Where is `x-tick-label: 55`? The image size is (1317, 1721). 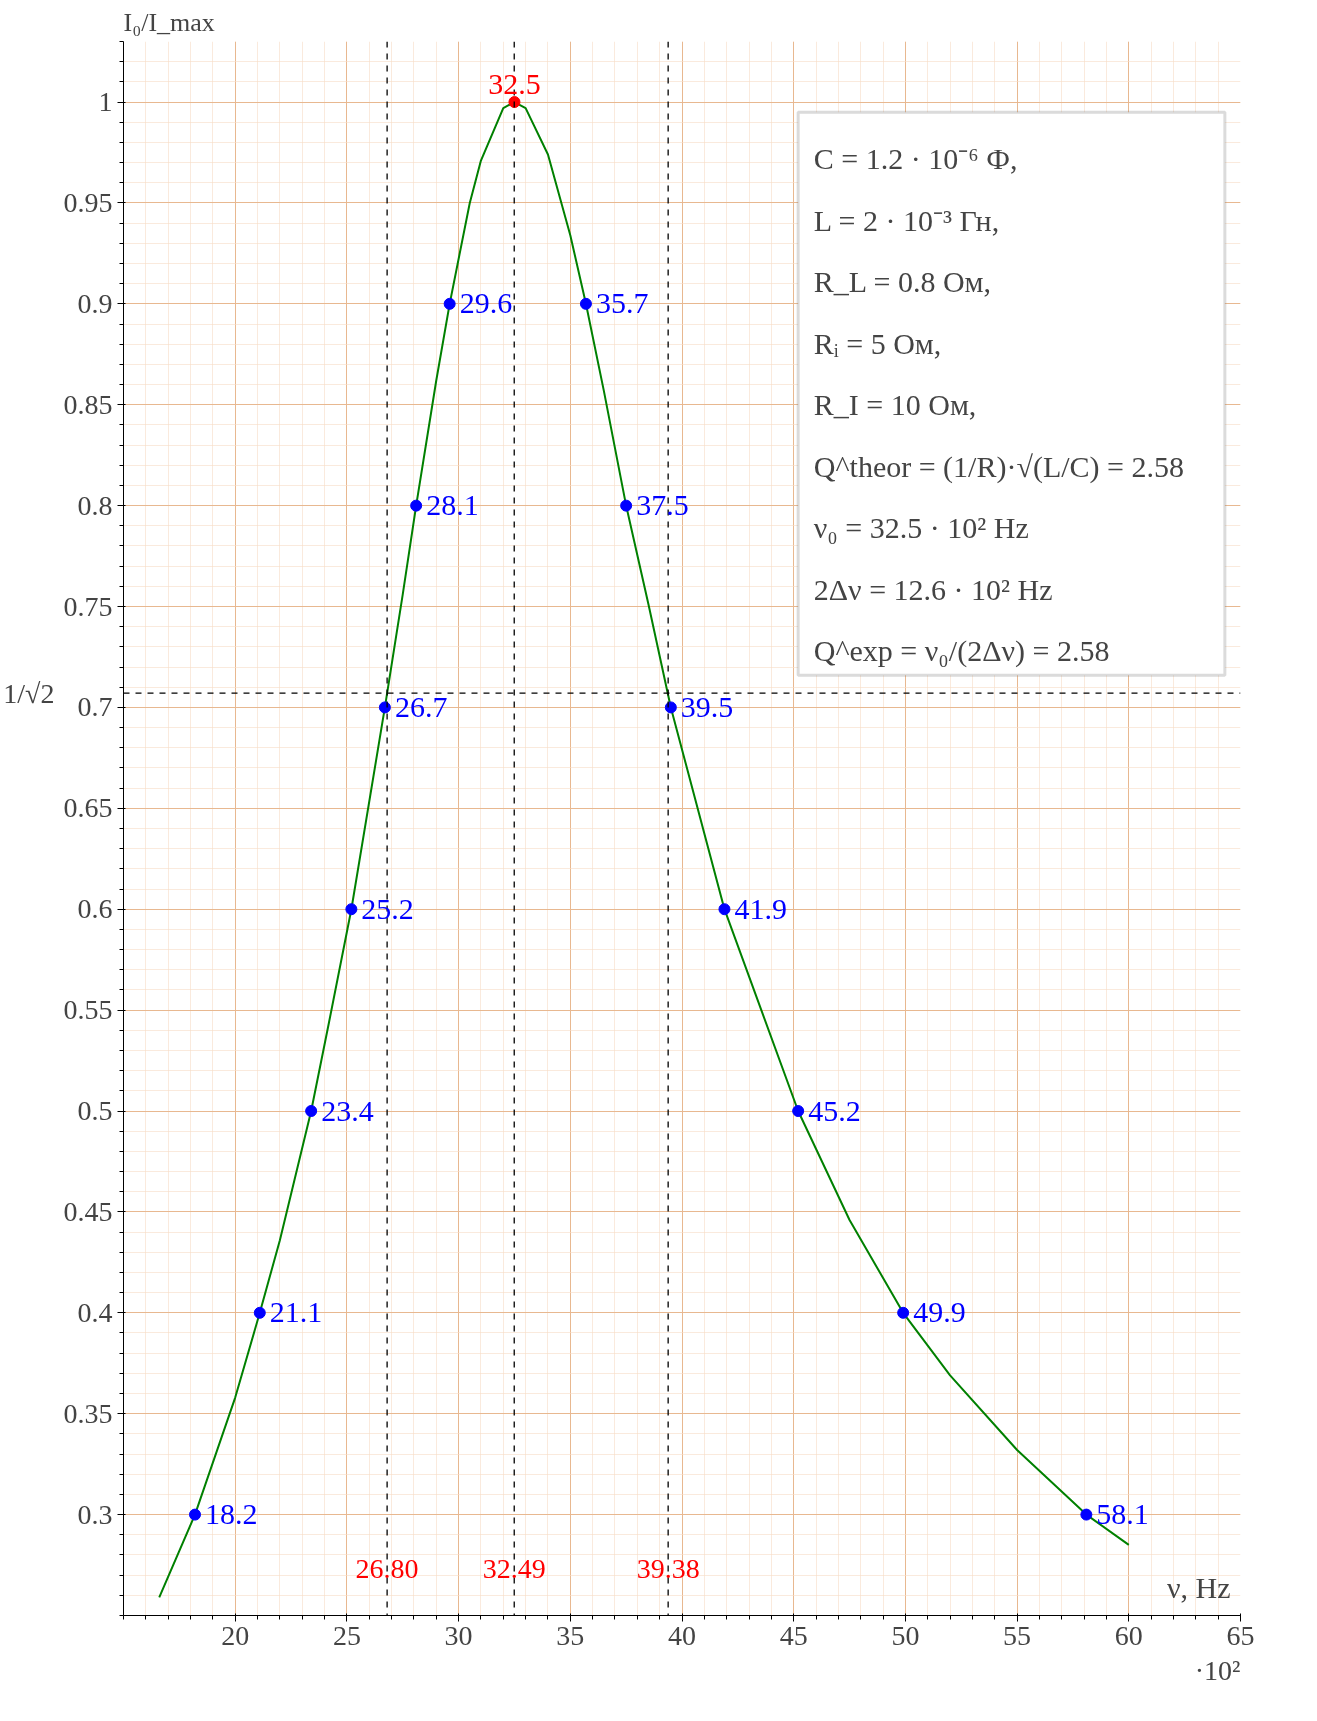 x-tick-label: 55 is located at coordinates (1017, 1635).